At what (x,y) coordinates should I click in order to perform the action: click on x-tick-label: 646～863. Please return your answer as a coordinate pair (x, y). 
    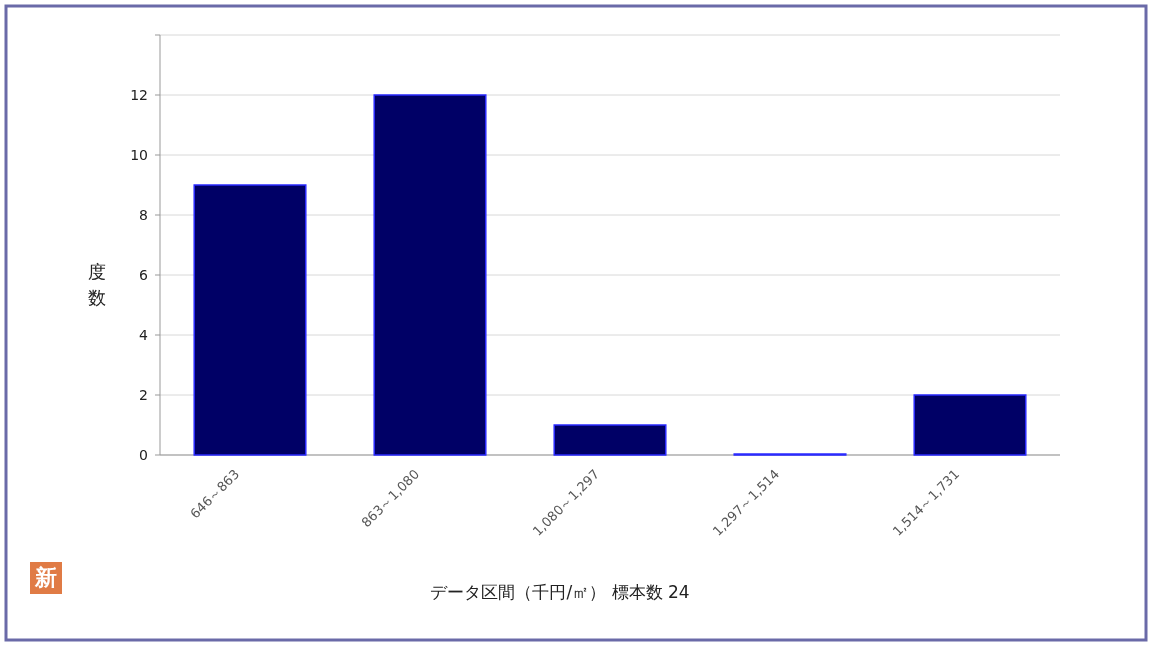
    Looking at the image, I should click on (215, 494).